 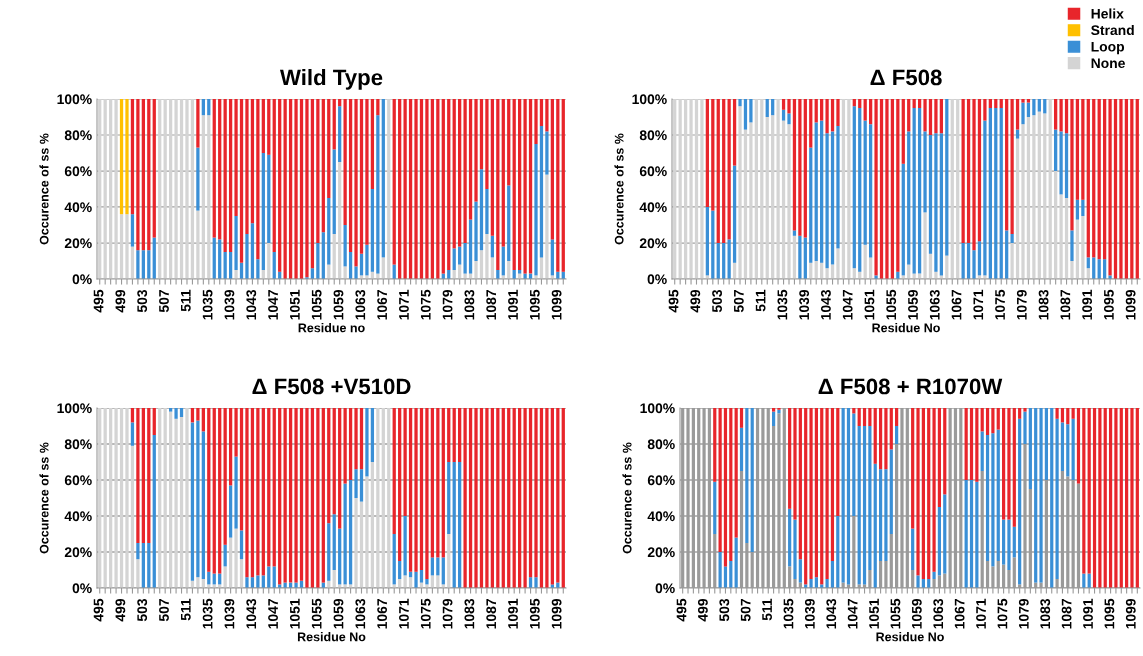 I want to click on legend-label: None, so click(x=1108, y=63).